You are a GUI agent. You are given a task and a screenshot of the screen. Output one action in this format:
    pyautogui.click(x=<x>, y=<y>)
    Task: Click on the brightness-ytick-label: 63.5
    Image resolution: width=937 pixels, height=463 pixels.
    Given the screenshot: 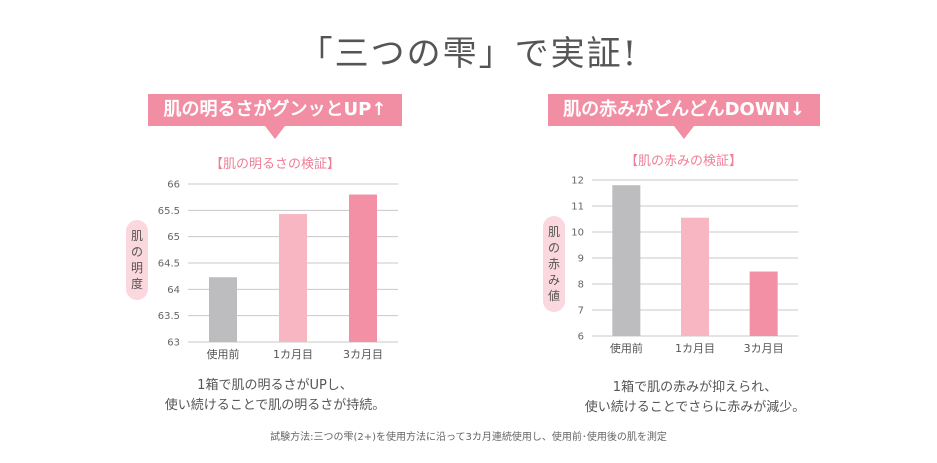 What is the action you would take?
    pyautogui.click(x=169, y=316)
    